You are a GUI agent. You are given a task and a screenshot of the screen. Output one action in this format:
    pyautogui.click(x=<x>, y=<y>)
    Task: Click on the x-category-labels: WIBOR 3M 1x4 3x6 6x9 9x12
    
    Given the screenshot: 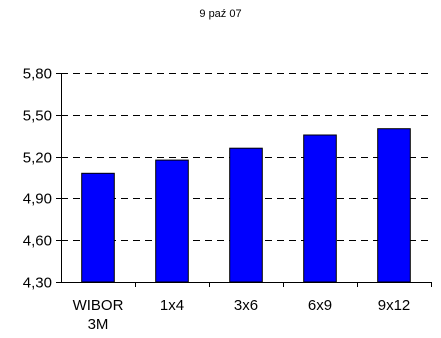 What is the action you would take?
    pyautogui.click(x=242, y=315)
    